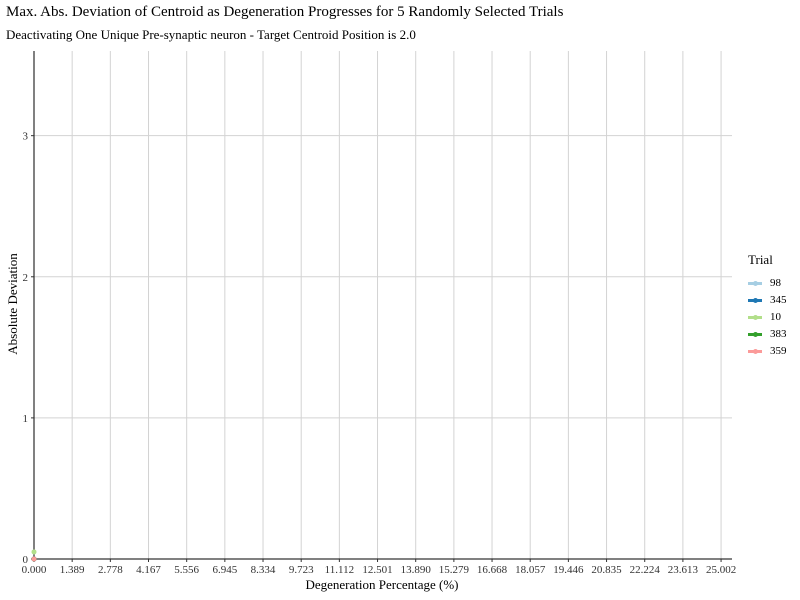  I want to click on x-tick-label: 12.501, so click(377, 570).